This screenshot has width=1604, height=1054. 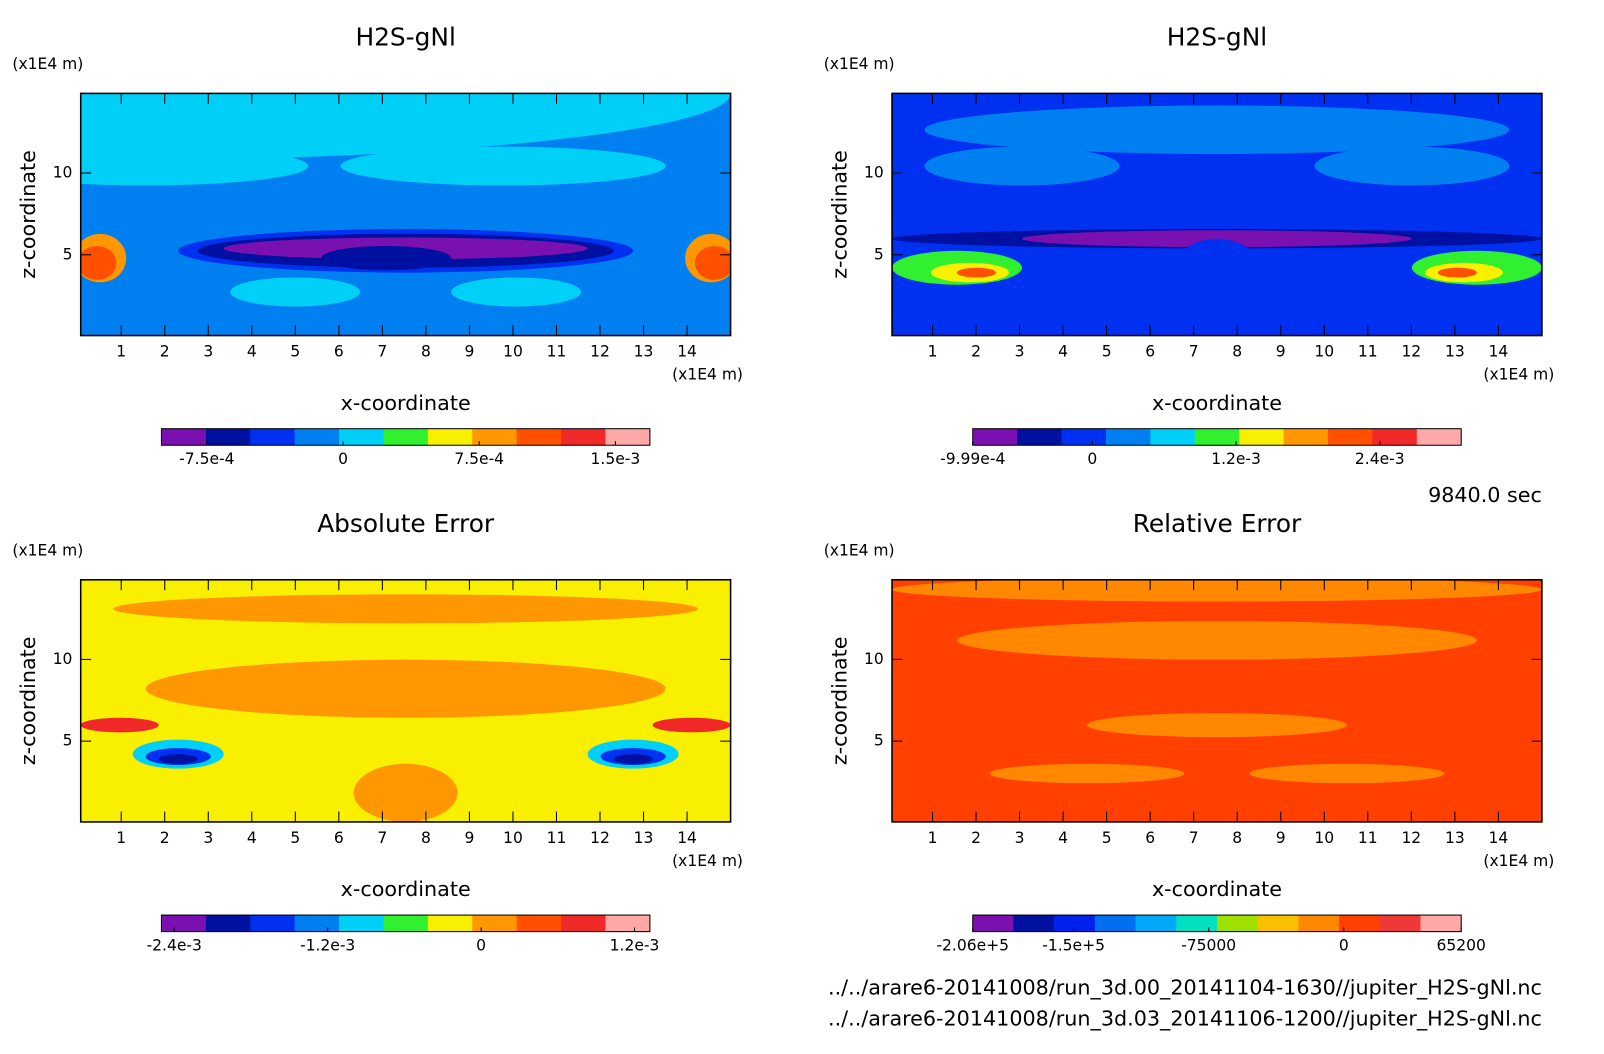 I want to click on x-tick-label: 1, so click(x=121, y=352).